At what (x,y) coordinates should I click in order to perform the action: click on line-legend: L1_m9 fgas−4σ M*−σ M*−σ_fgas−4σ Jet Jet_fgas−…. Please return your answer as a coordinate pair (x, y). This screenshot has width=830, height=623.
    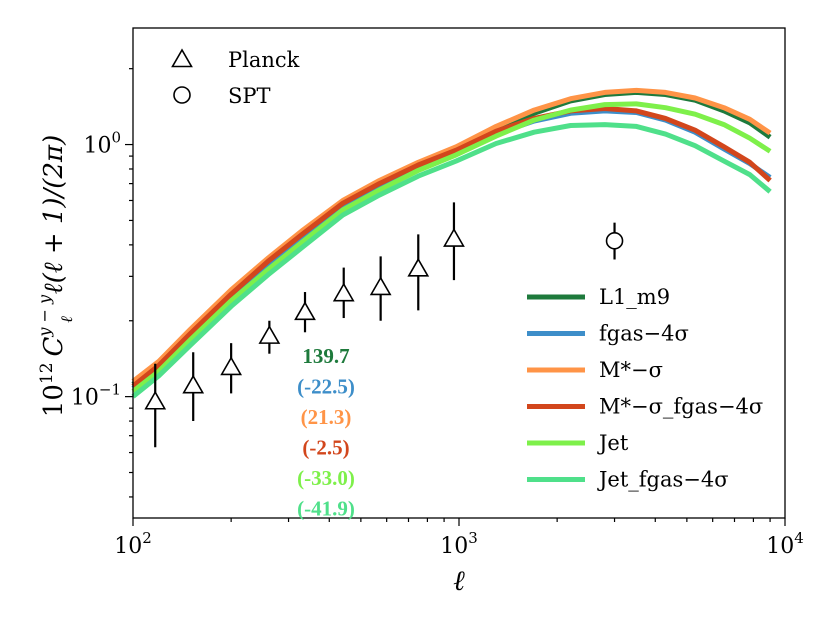
    Looking at the image, I should click on (645, 388).